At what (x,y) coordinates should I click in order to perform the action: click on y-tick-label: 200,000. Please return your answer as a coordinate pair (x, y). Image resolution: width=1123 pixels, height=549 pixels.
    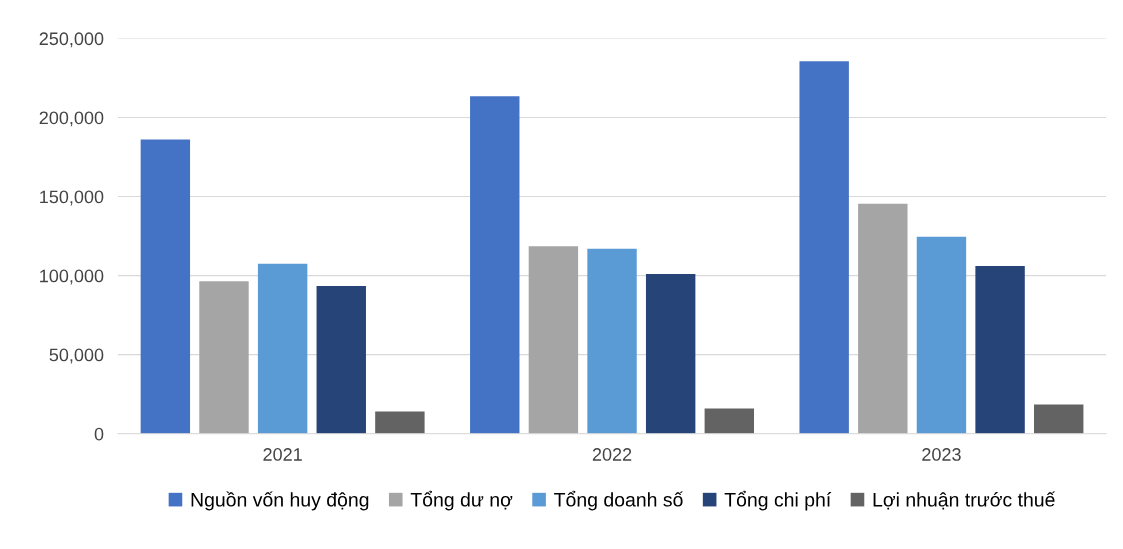
    Looking at the image, I should click on (71, 119).